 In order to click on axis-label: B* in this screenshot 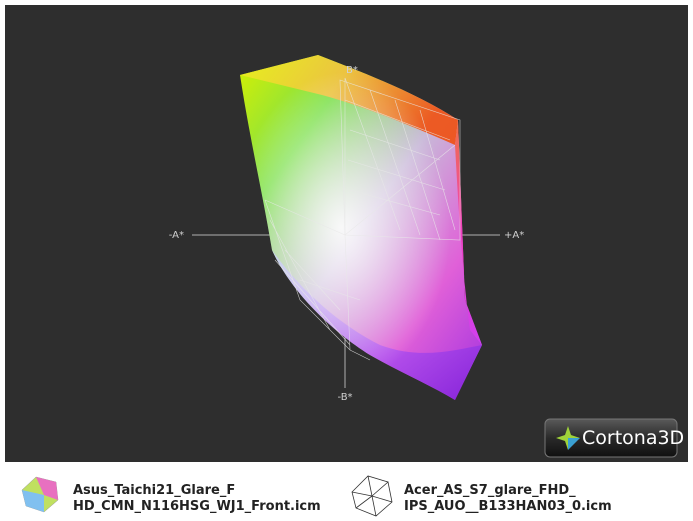, I will do `click(352, 70)`.